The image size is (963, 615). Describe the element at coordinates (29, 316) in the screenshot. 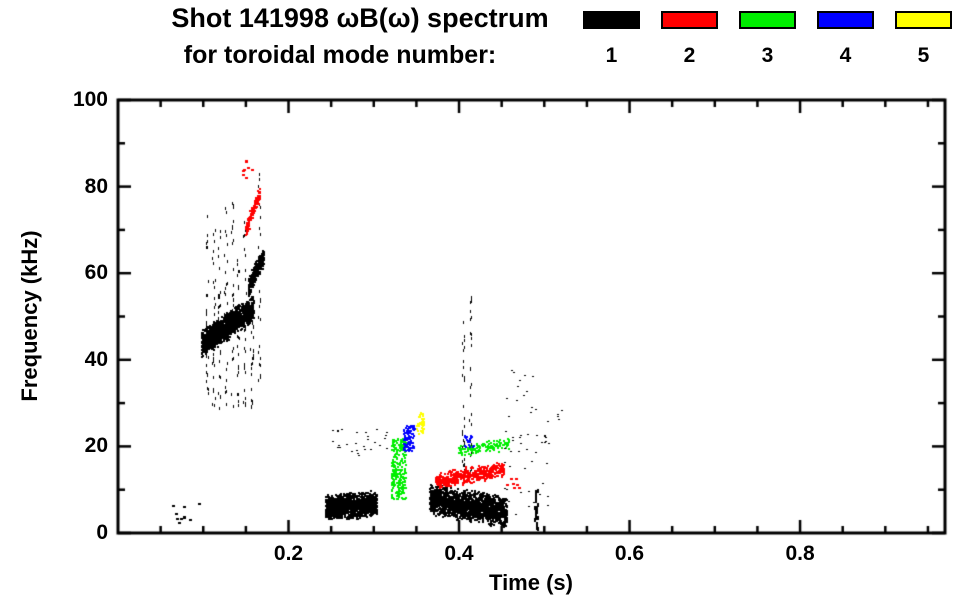

I see `y-axis-label: Frequency (kHz)` at that location.